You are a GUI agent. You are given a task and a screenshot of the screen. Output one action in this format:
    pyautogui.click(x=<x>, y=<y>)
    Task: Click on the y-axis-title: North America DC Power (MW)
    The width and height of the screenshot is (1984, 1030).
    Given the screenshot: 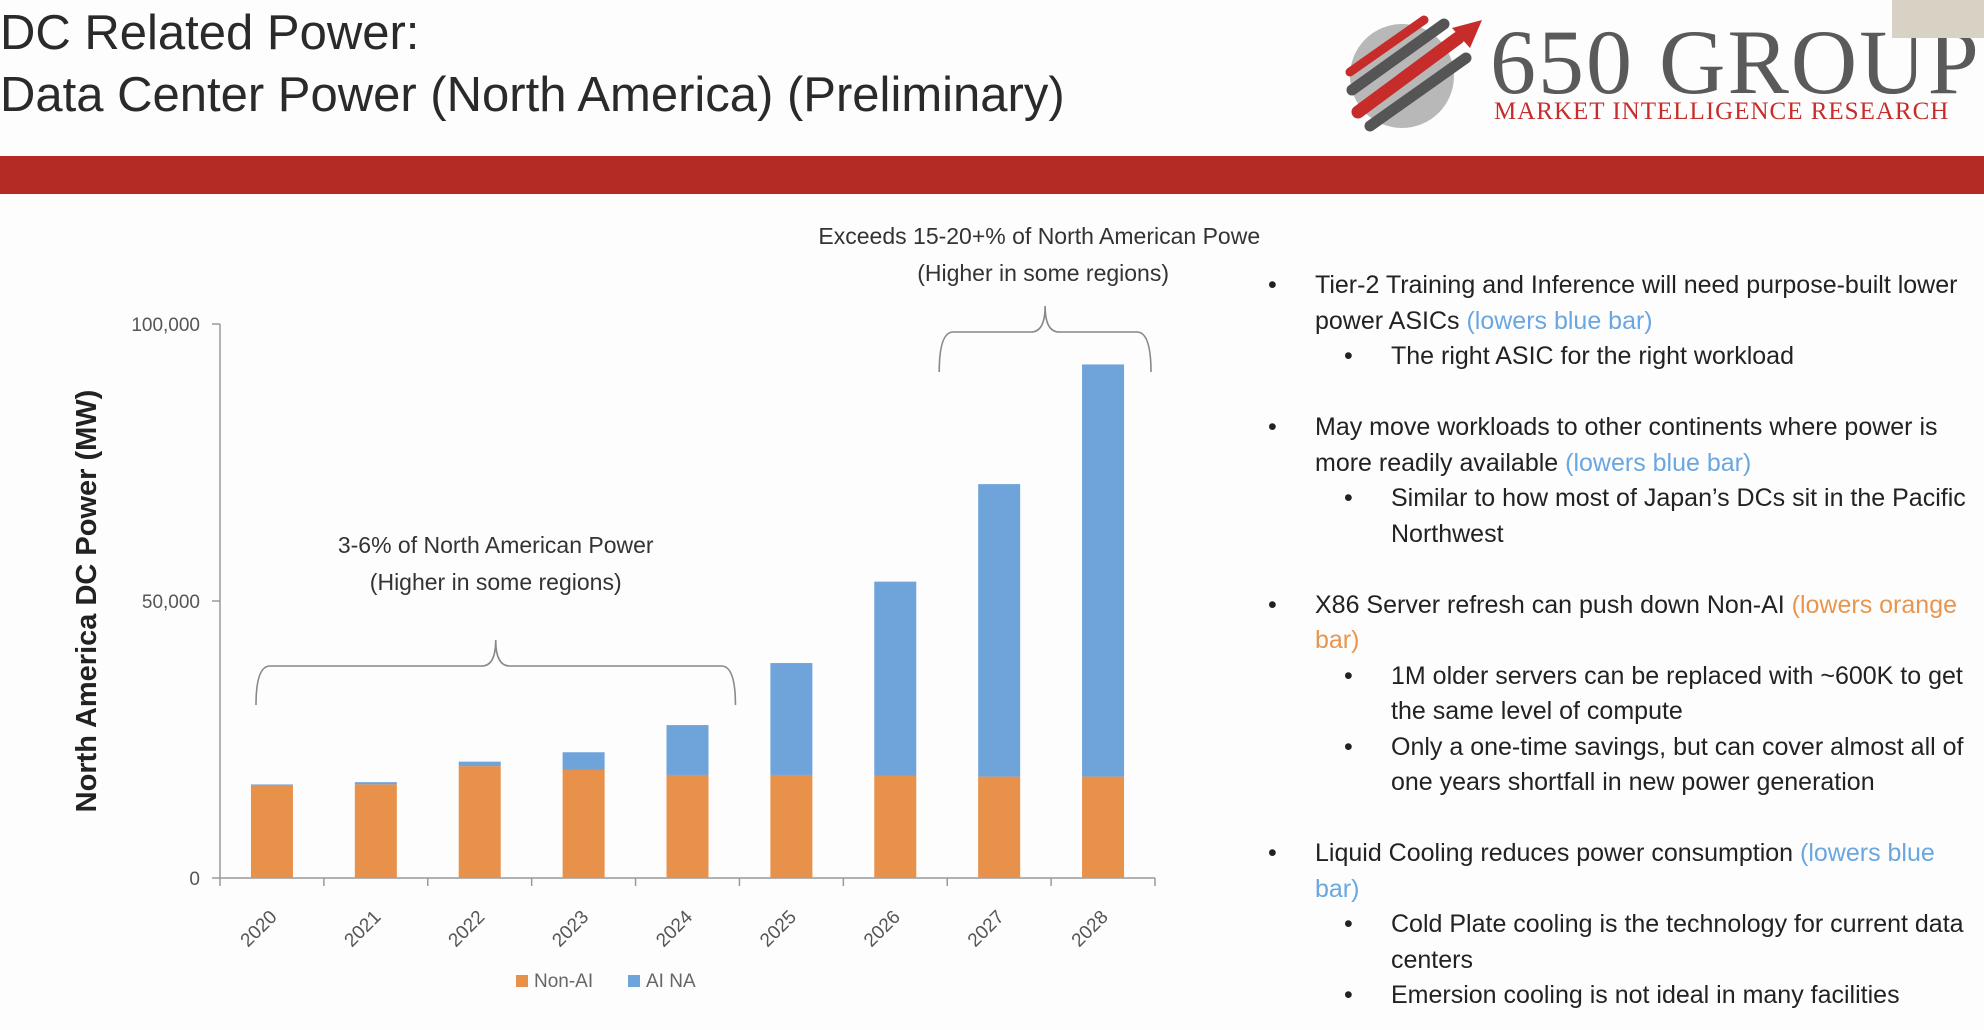 What is the action you would take?
    pyautogui.click(x=87, y=601)
    